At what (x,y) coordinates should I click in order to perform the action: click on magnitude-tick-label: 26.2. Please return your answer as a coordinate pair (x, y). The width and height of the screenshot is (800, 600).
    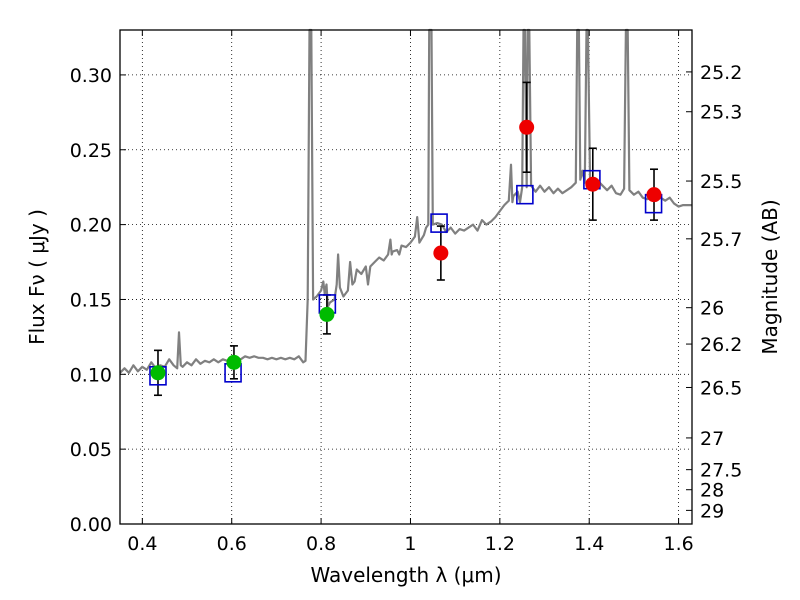
    Looking at the image, I should click on (721, 345).